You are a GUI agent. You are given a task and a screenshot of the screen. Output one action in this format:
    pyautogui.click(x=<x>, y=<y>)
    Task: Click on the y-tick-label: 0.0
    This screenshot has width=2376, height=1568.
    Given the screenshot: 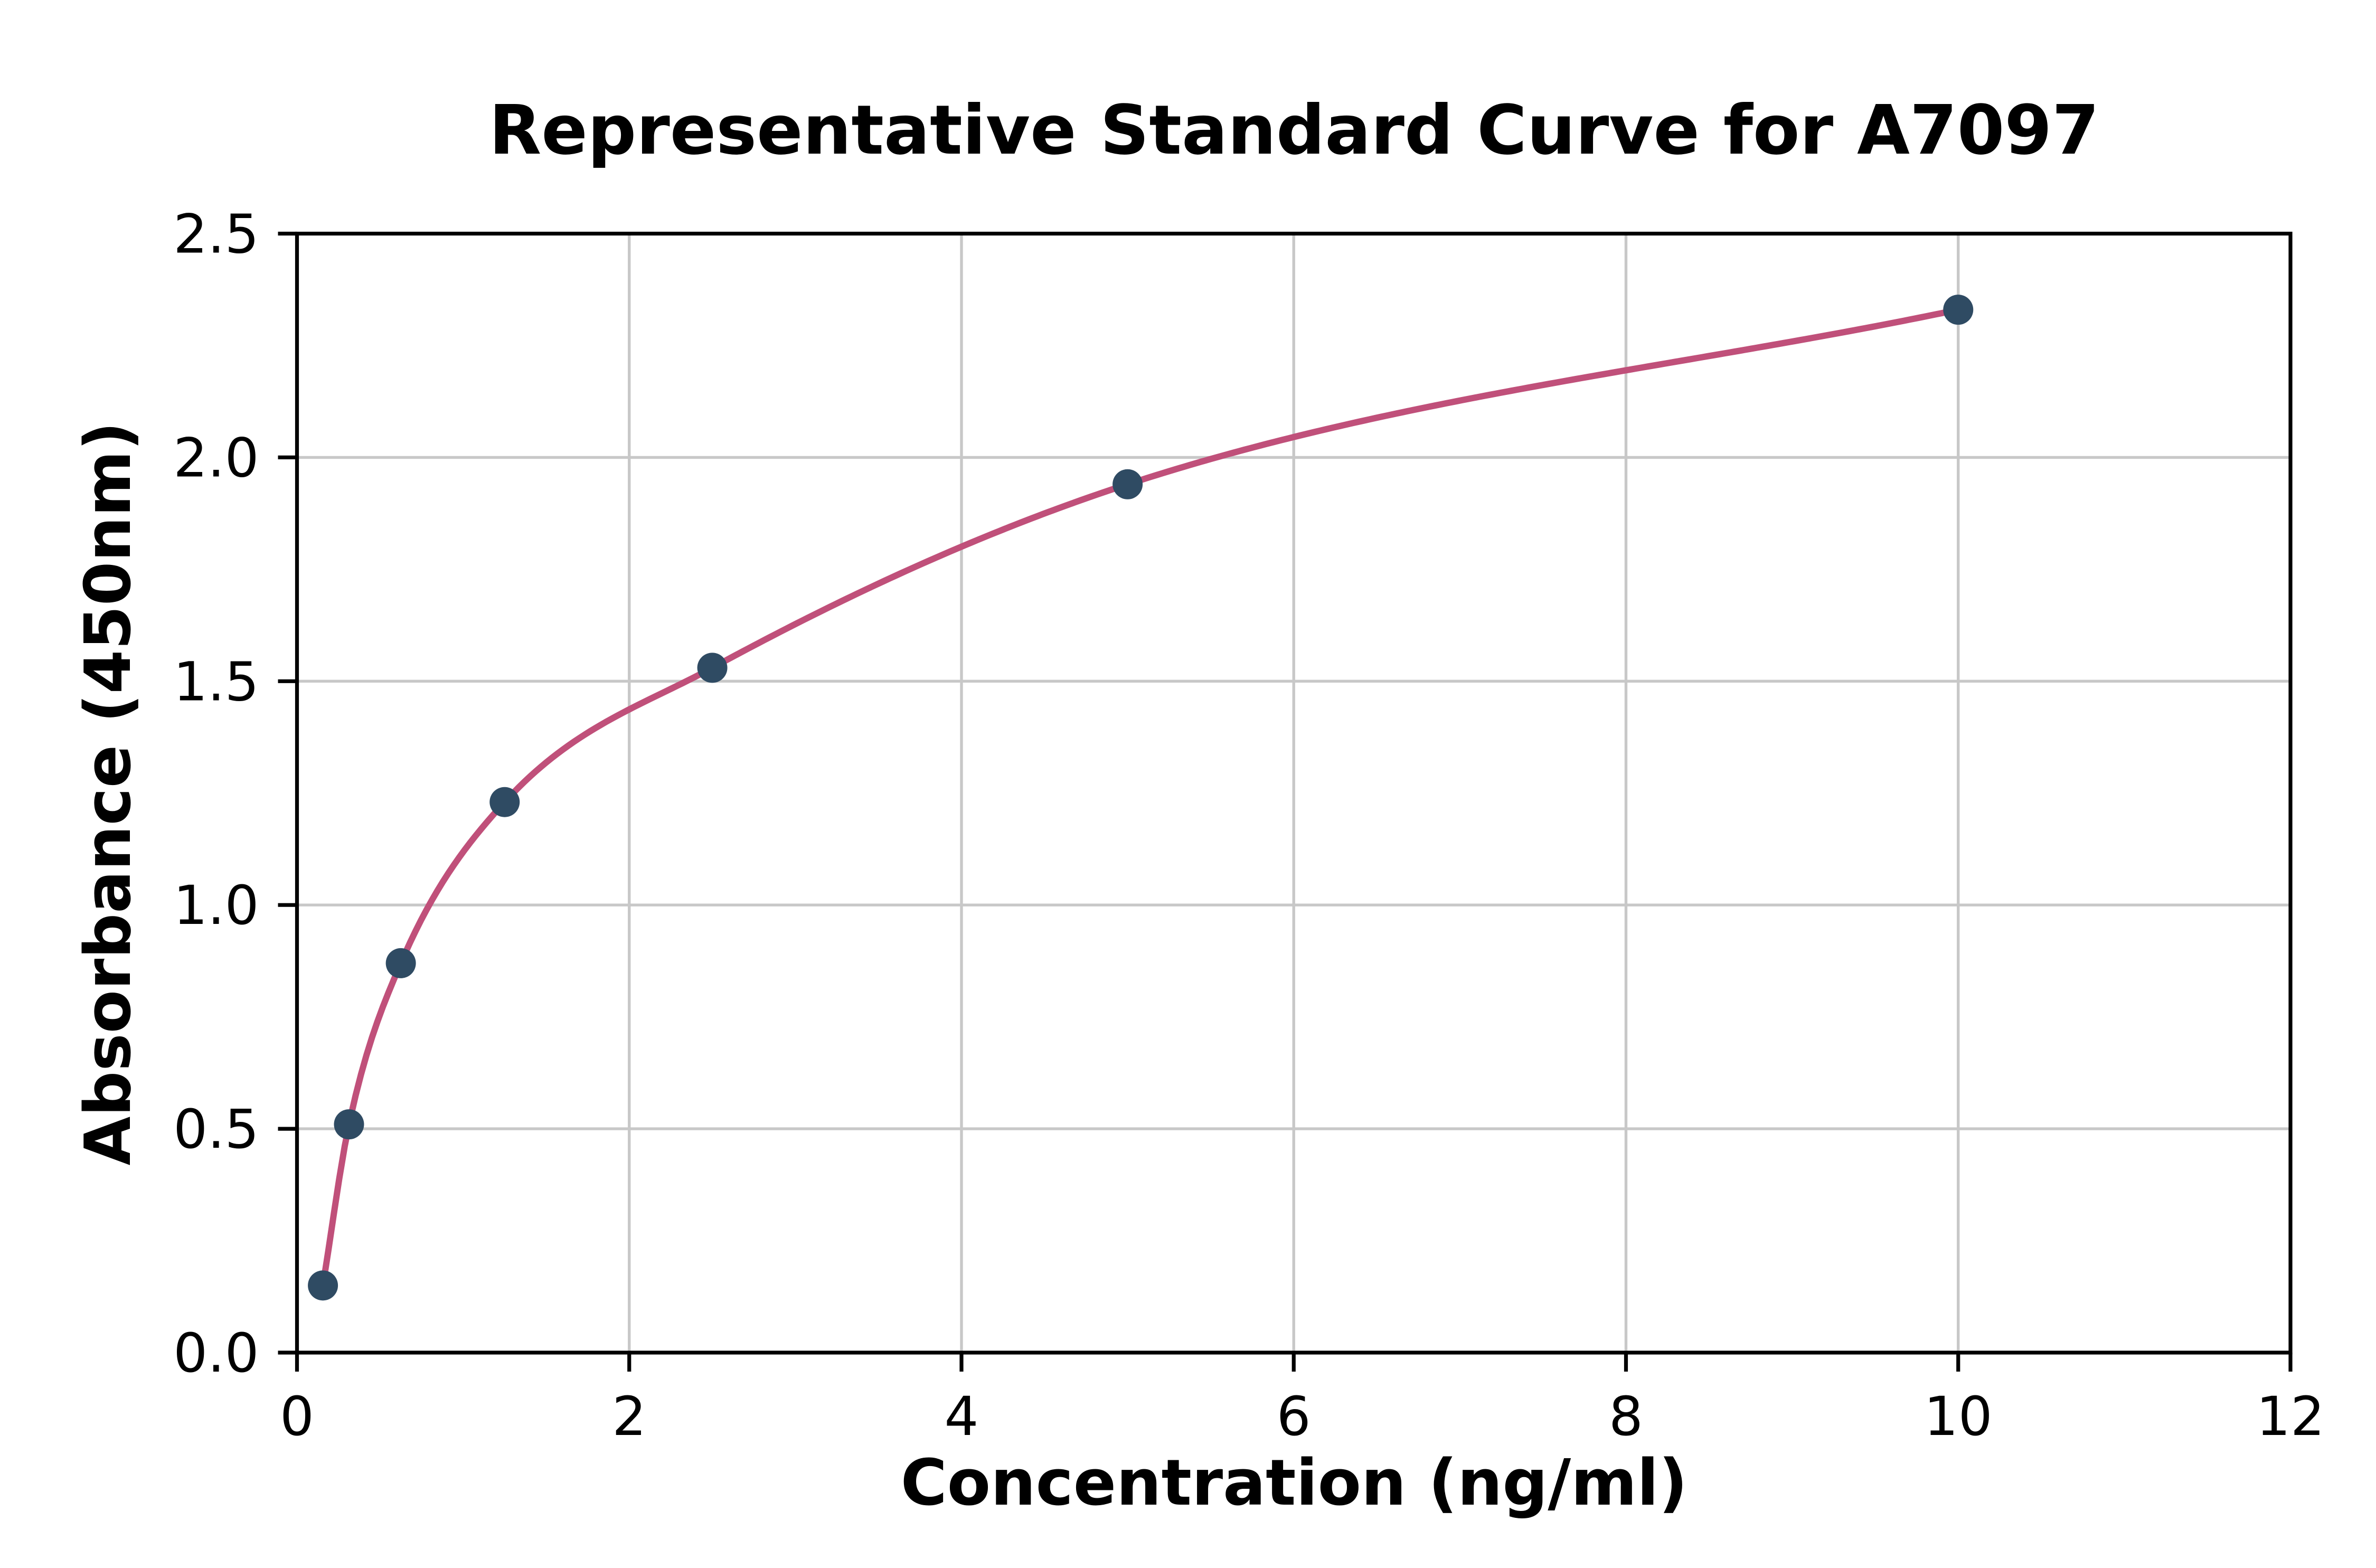 What is the action you would take?
    pyautogui.click(x=216, y=1354)
    